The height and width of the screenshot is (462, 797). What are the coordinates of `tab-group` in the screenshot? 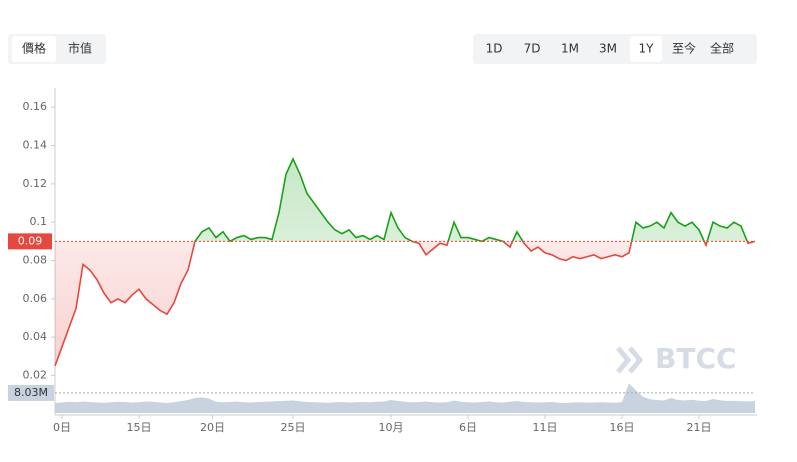 It's located at (615, 49).